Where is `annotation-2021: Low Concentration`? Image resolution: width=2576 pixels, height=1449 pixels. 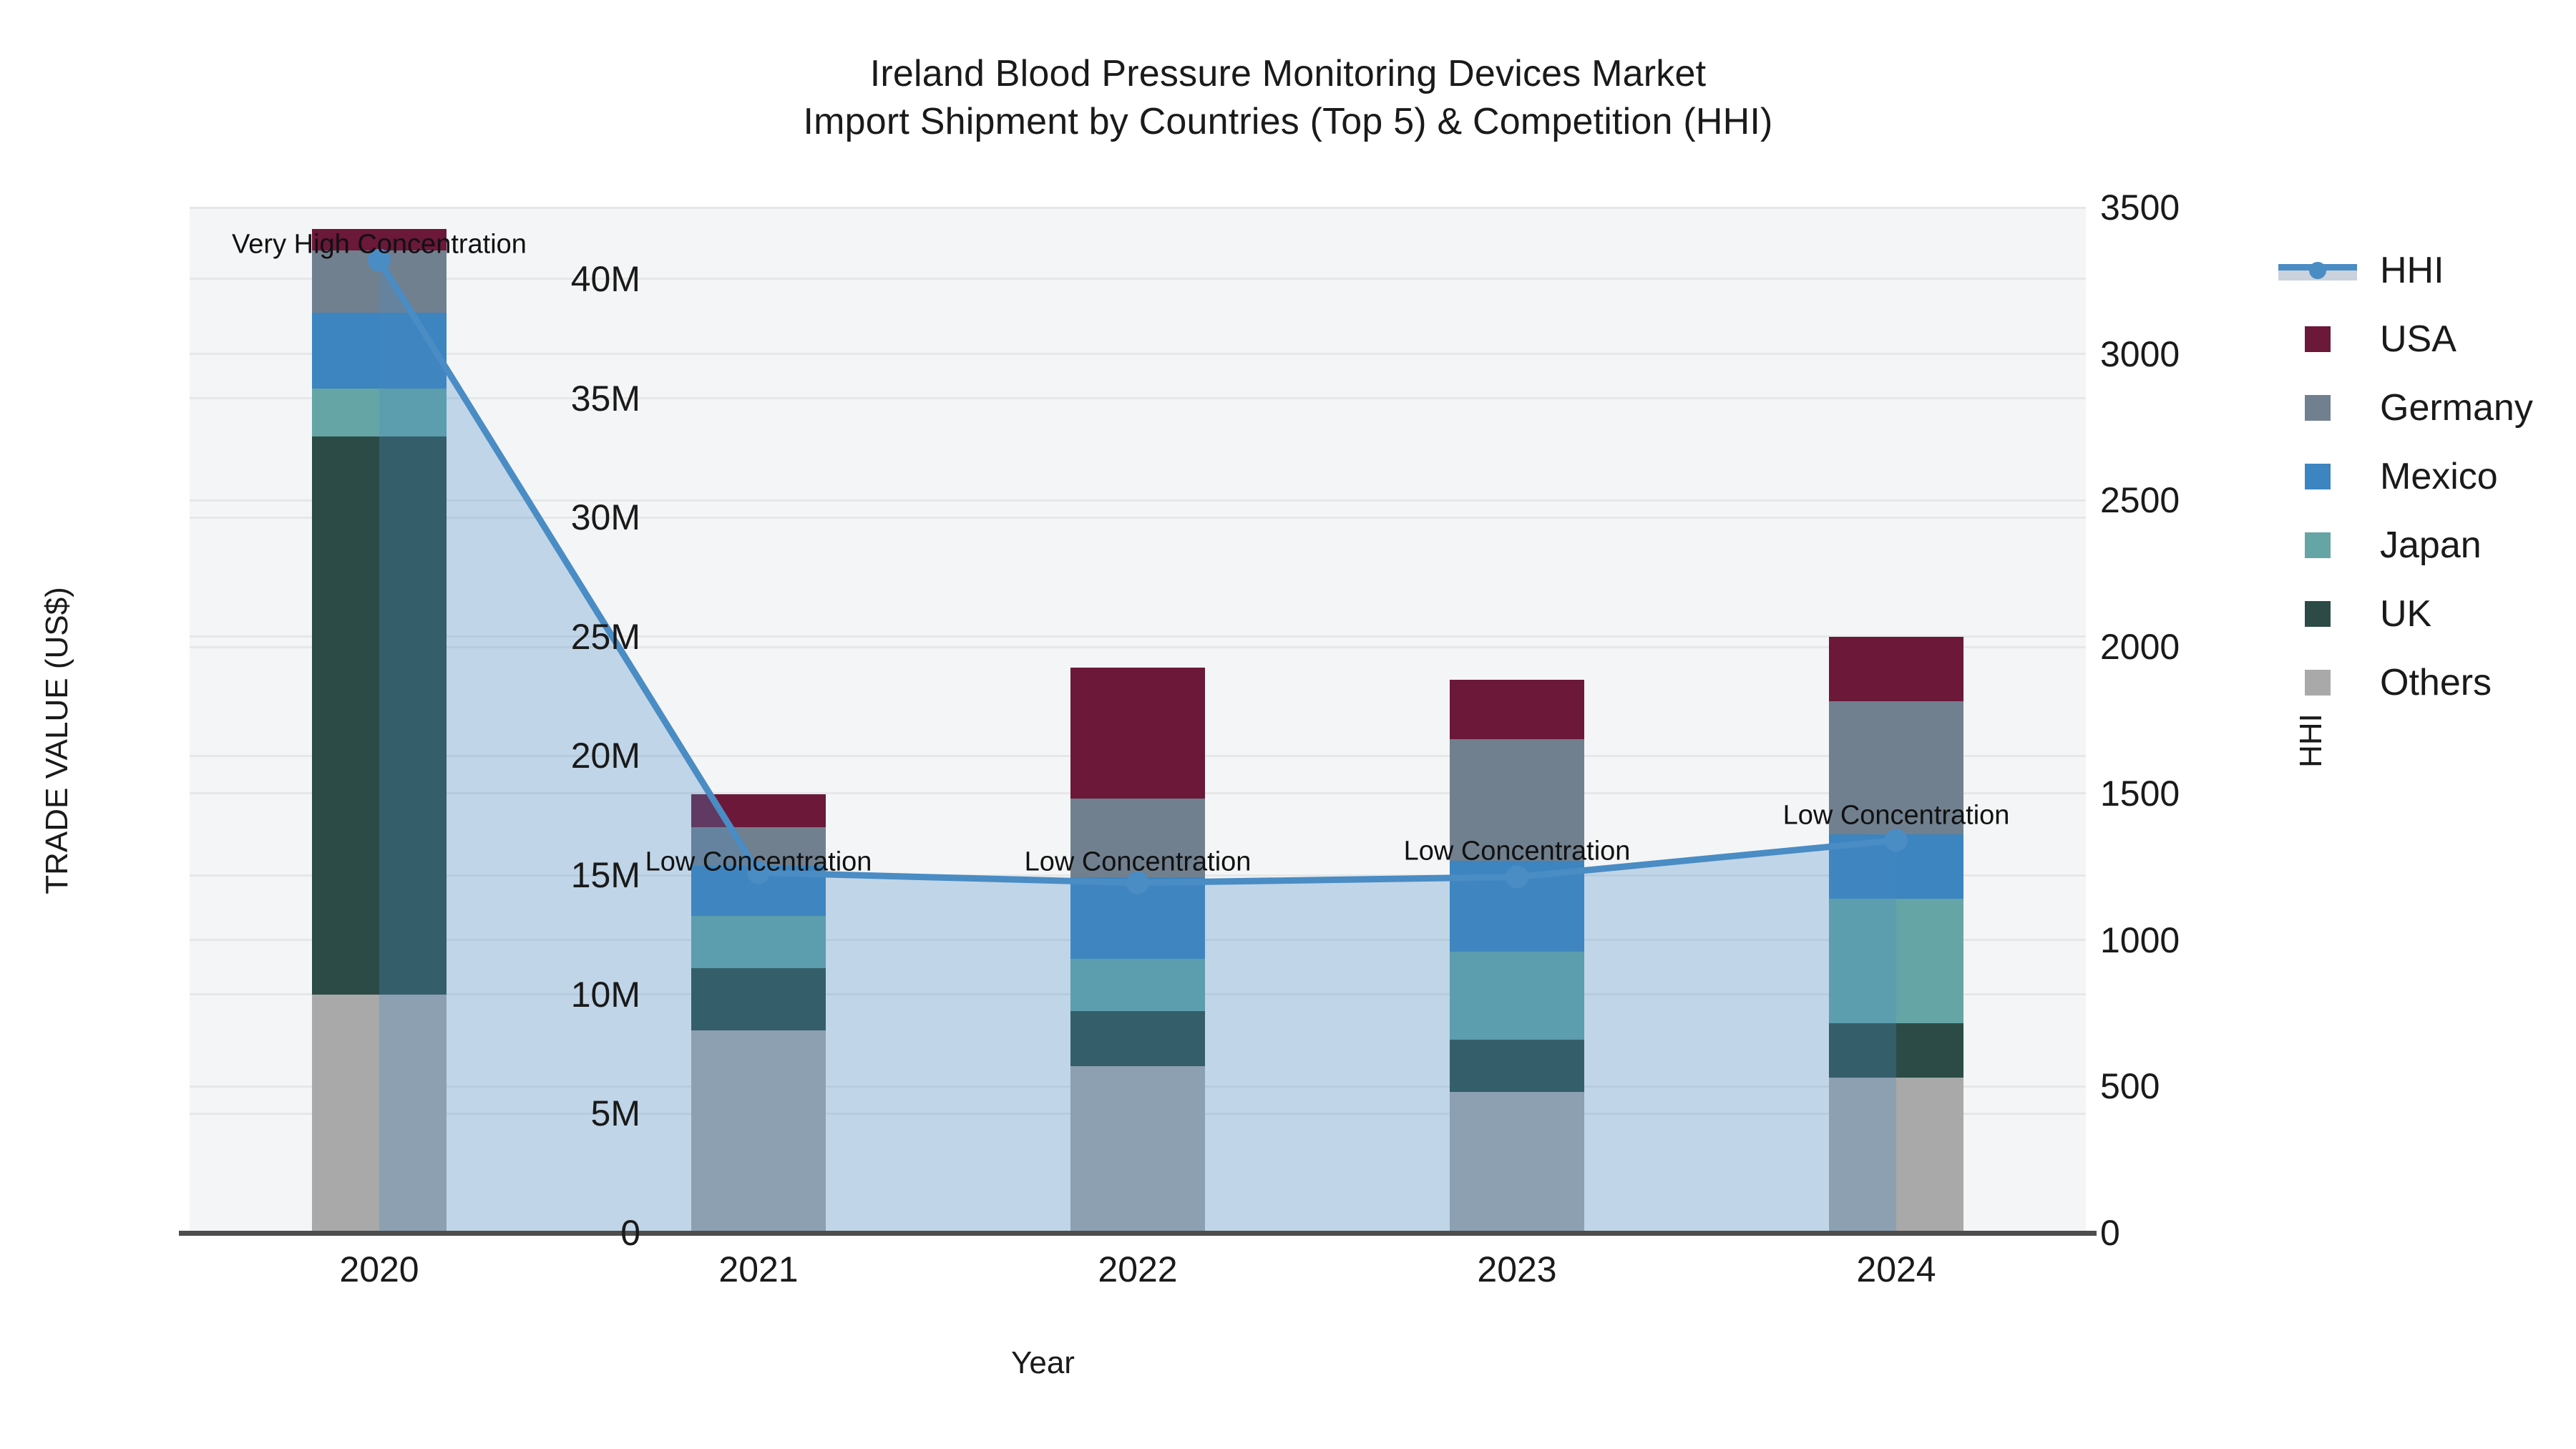
annotation-2021: Low Concentration is located at coordinates (758, 862).